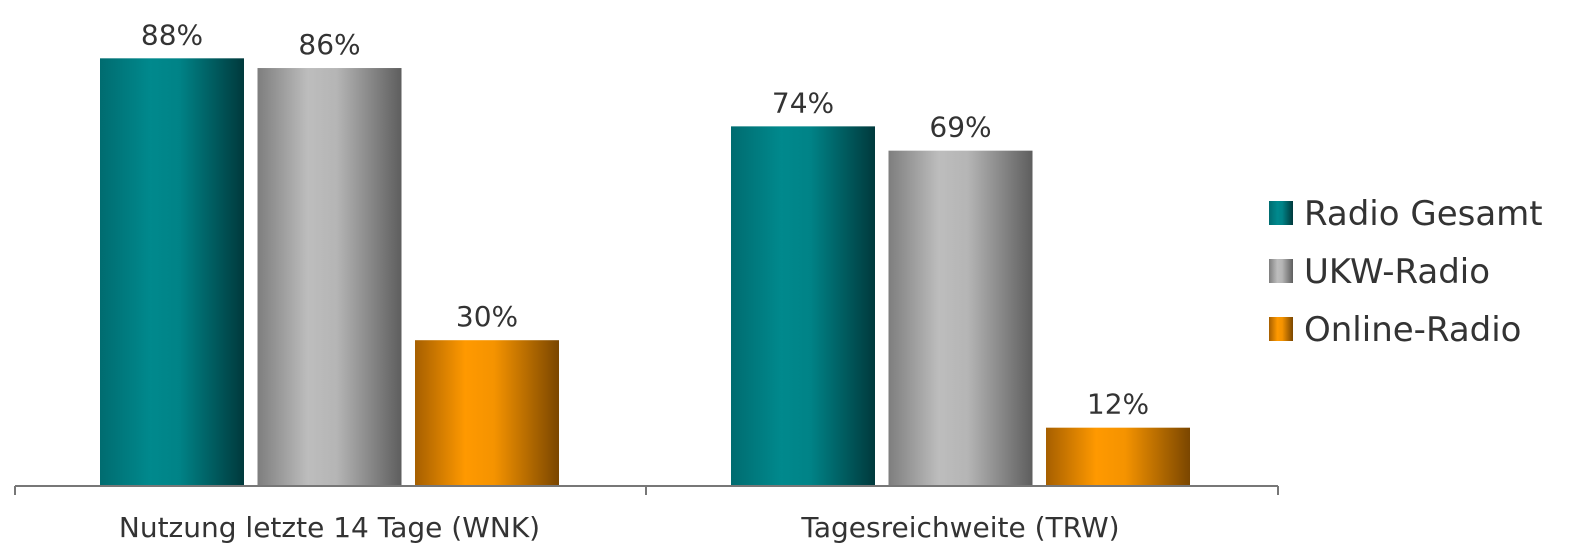 This screenshot has width=1591, height=550. Describe the element at coordinates (1412, 330) in the screenshot. I see `legend-label: Online-Radio` at that location.